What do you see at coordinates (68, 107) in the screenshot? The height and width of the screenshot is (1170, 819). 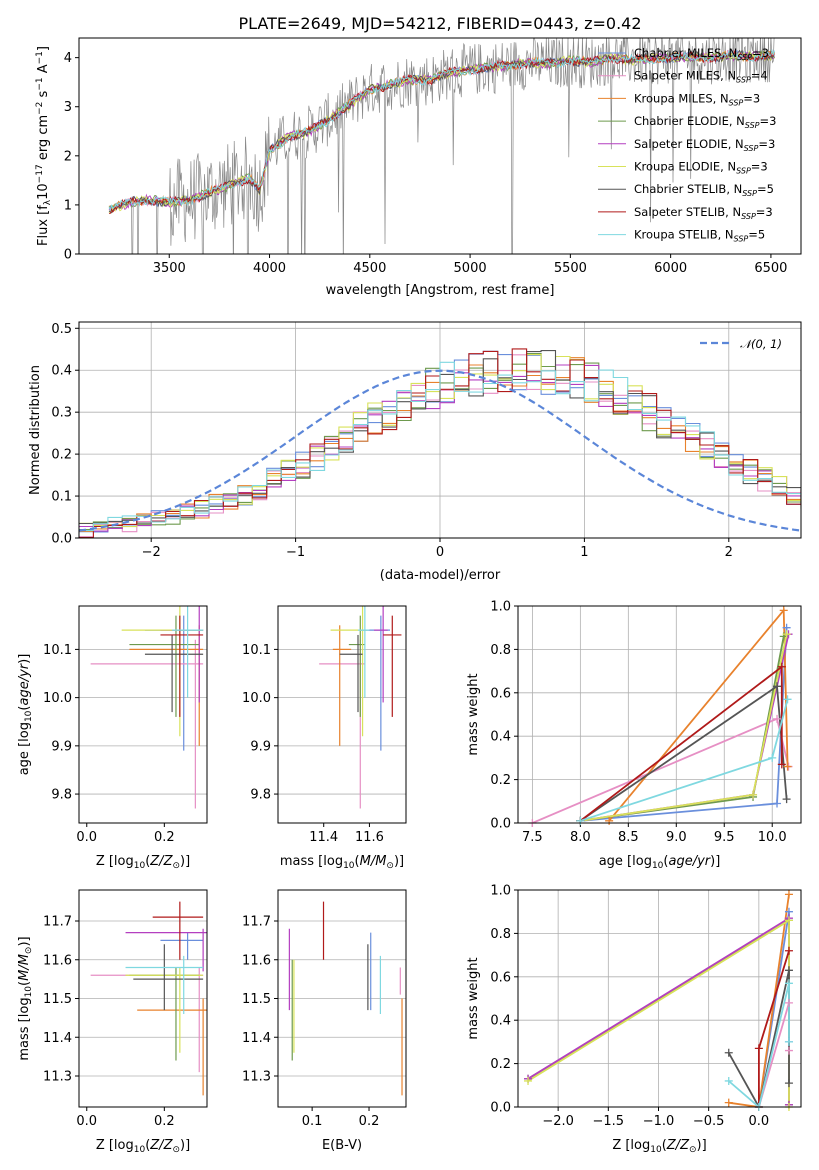 I see `y-tick-label: 3` at bounding box center [68, 107].